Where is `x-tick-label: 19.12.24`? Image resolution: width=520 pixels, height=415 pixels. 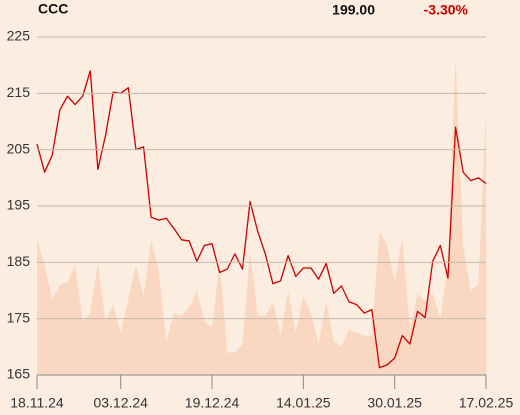
x-tick-label: 19.12.24 is located at coordinates (212, 403).